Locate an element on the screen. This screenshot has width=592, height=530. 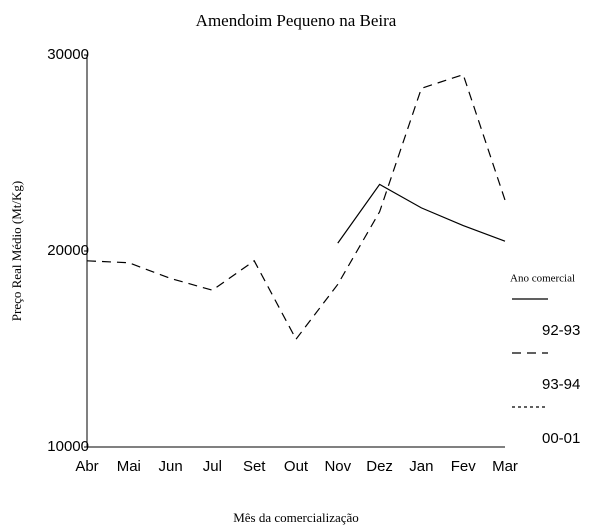
y-tick-label: 10000 is located at coordinates (68, 446).